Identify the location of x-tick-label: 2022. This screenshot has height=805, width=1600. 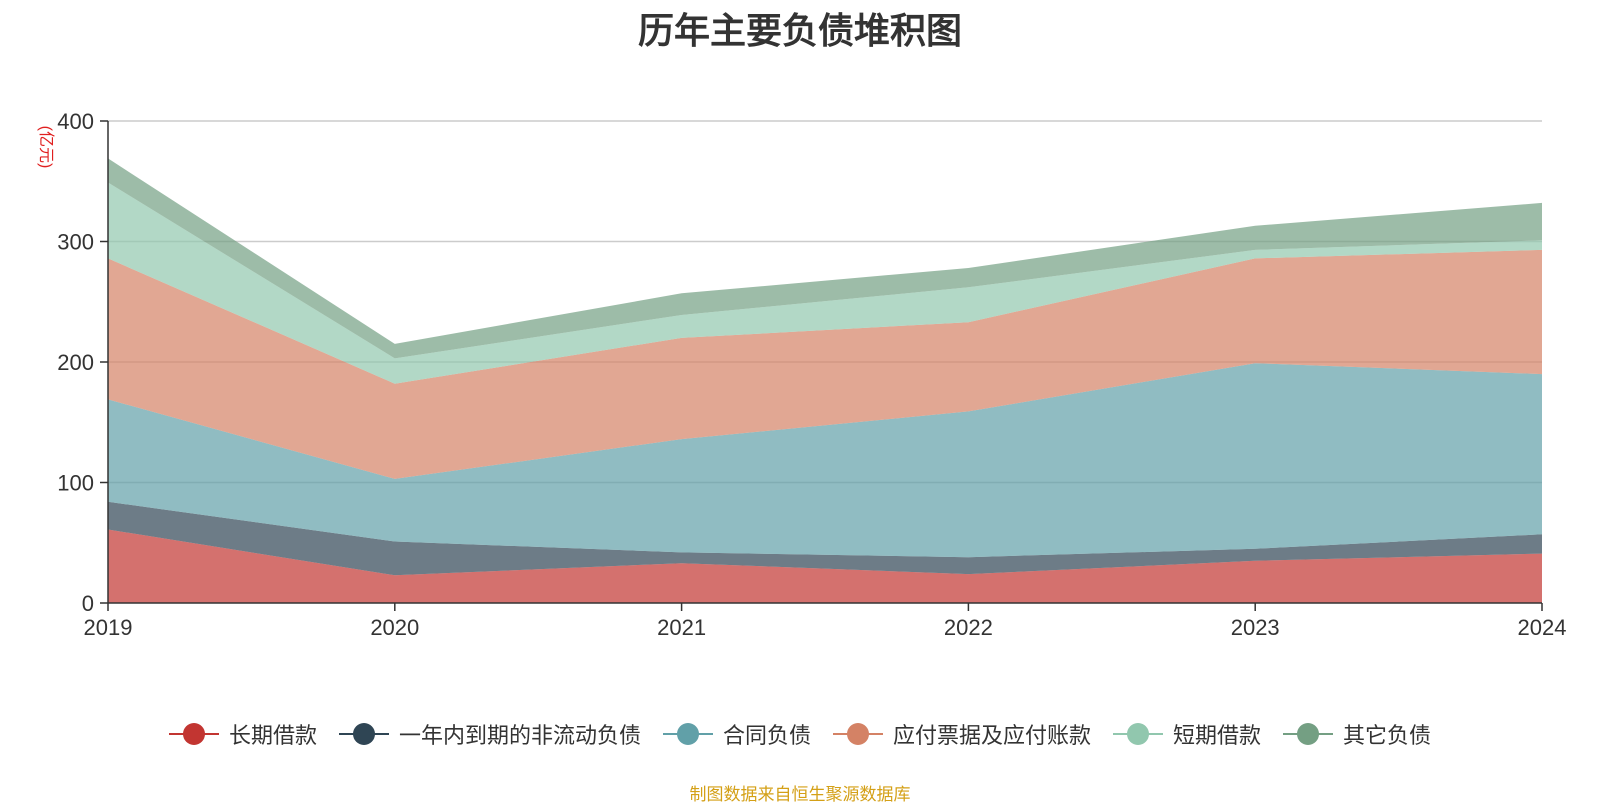
(968, 627).